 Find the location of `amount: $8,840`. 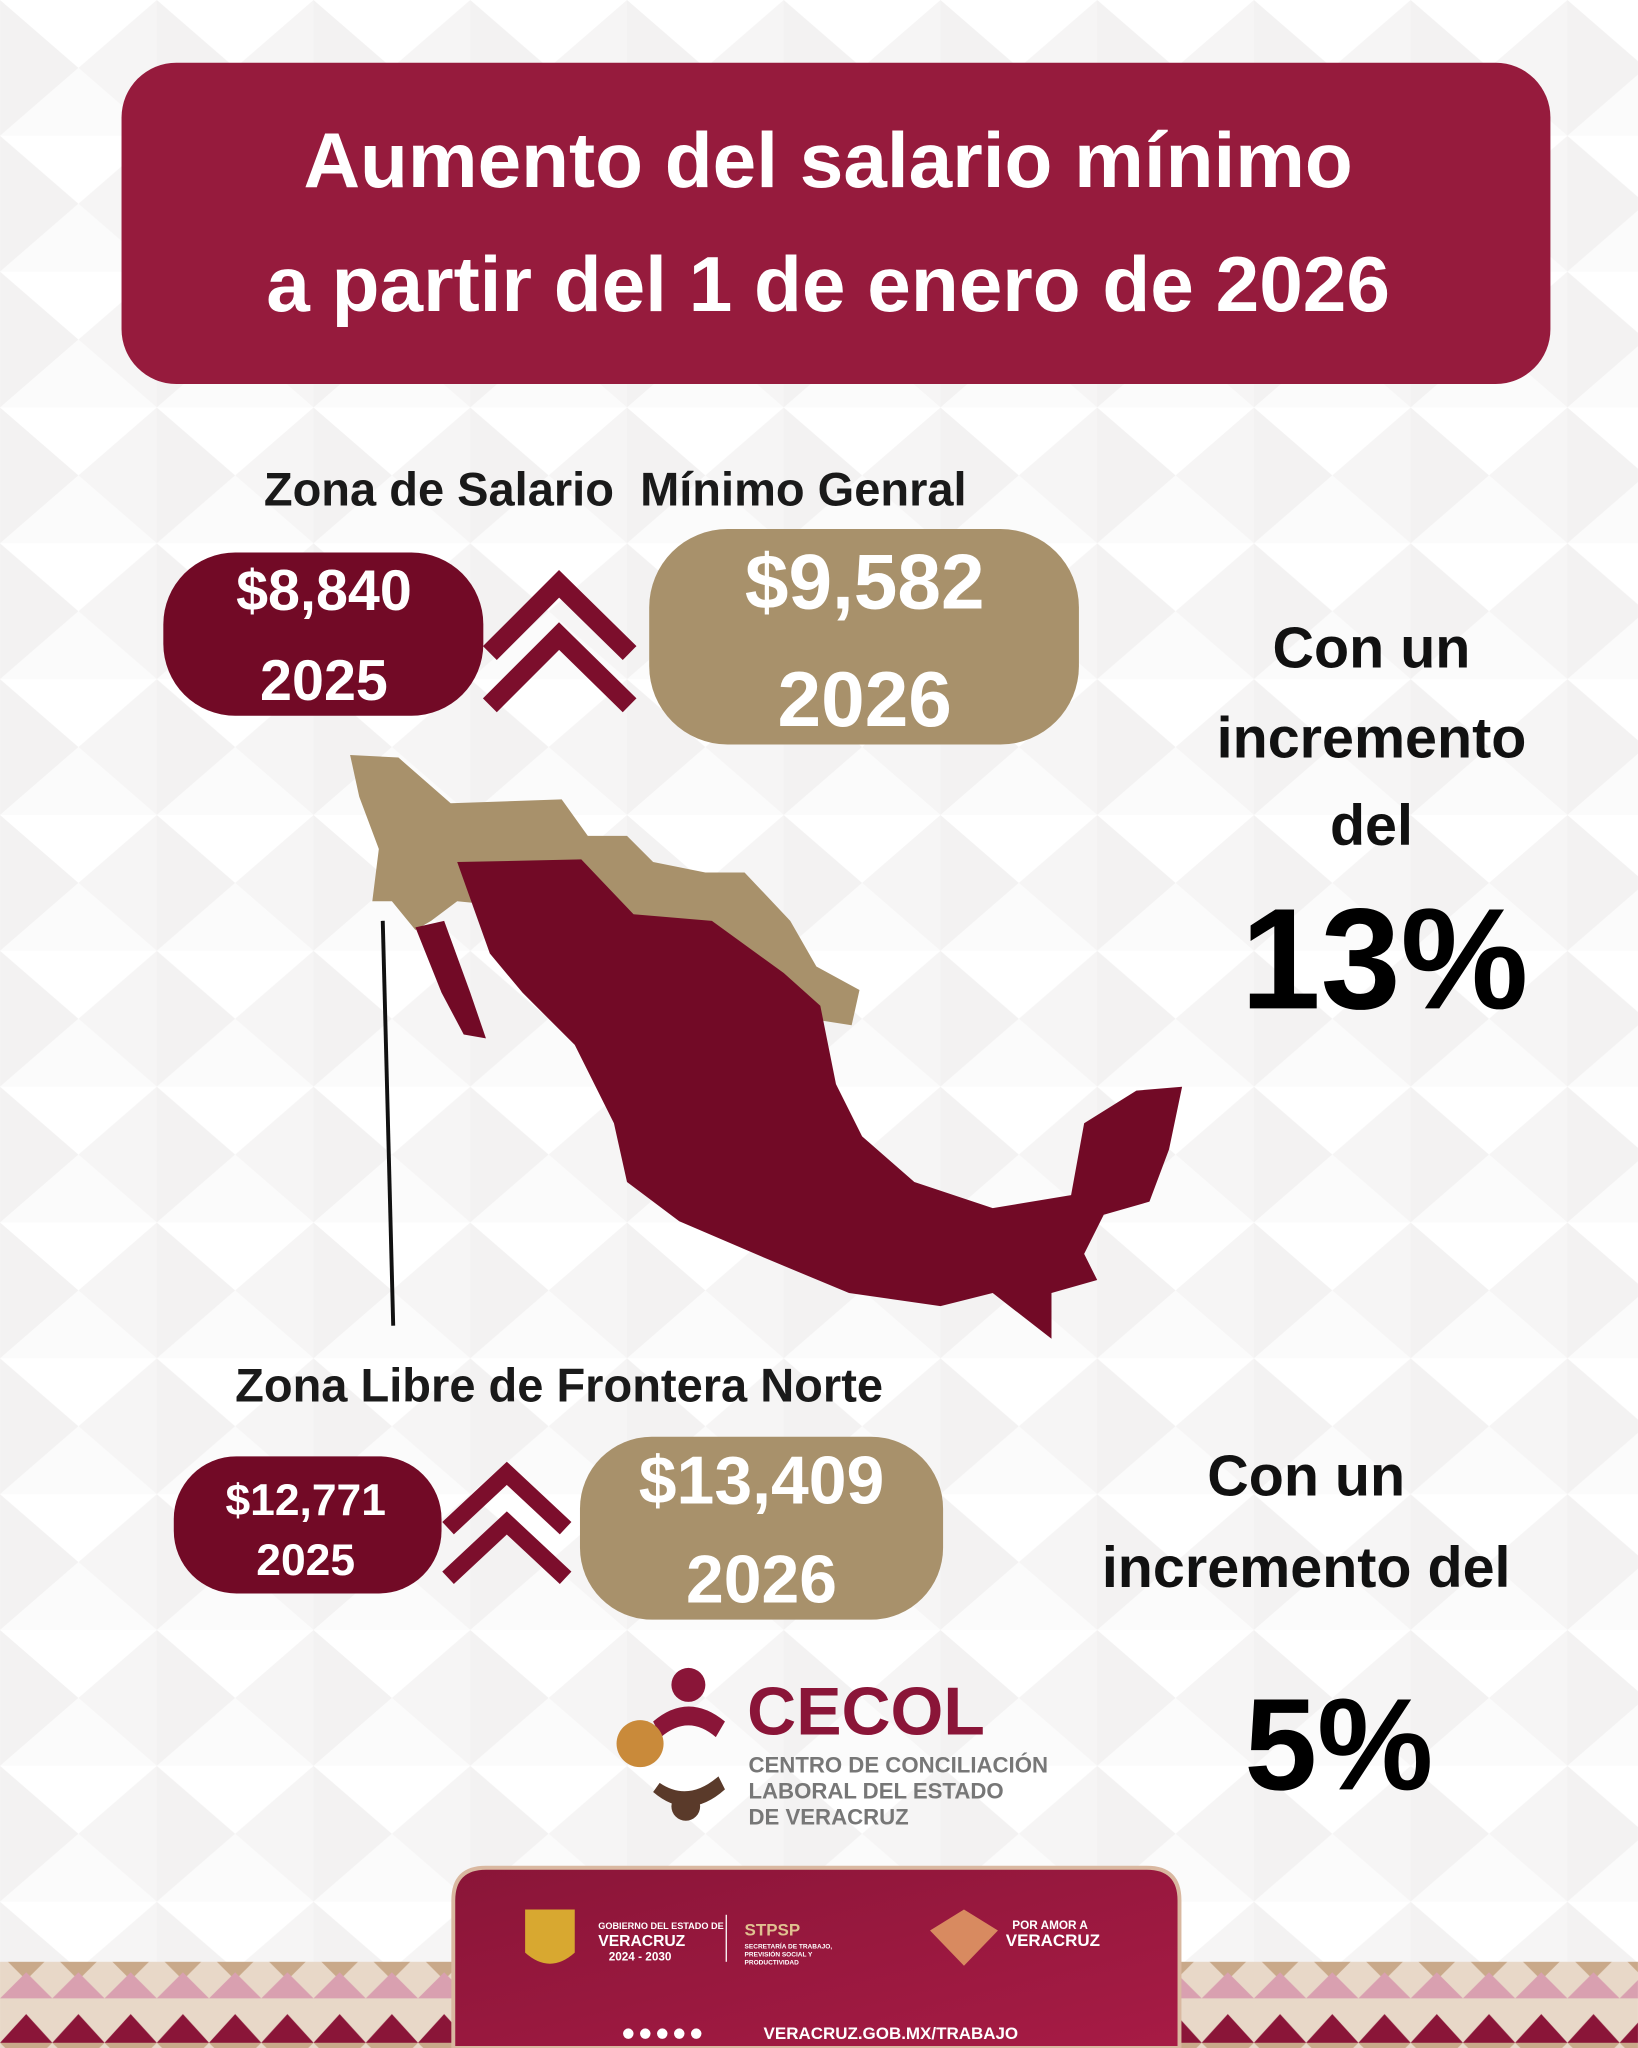

amount: $8,840 is located at coordinates (324, 591).